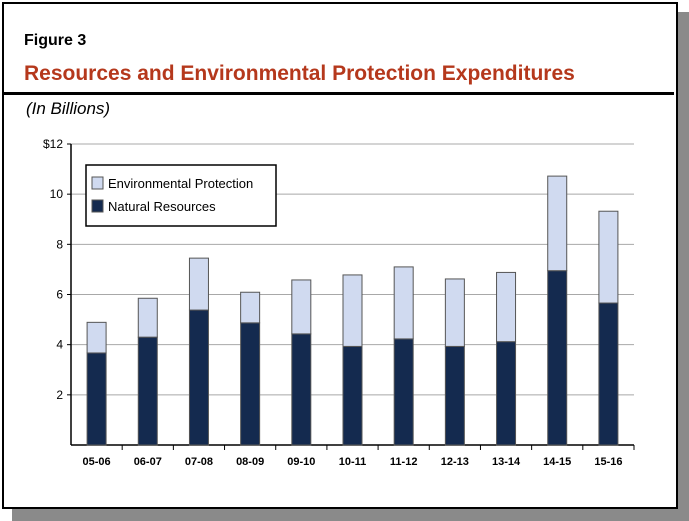 The width and height of the screenshot is (689, 521). Describe the element at coordinates (97, 462) in the screenshot. I see `x-tick-label: 05-06` at that location.